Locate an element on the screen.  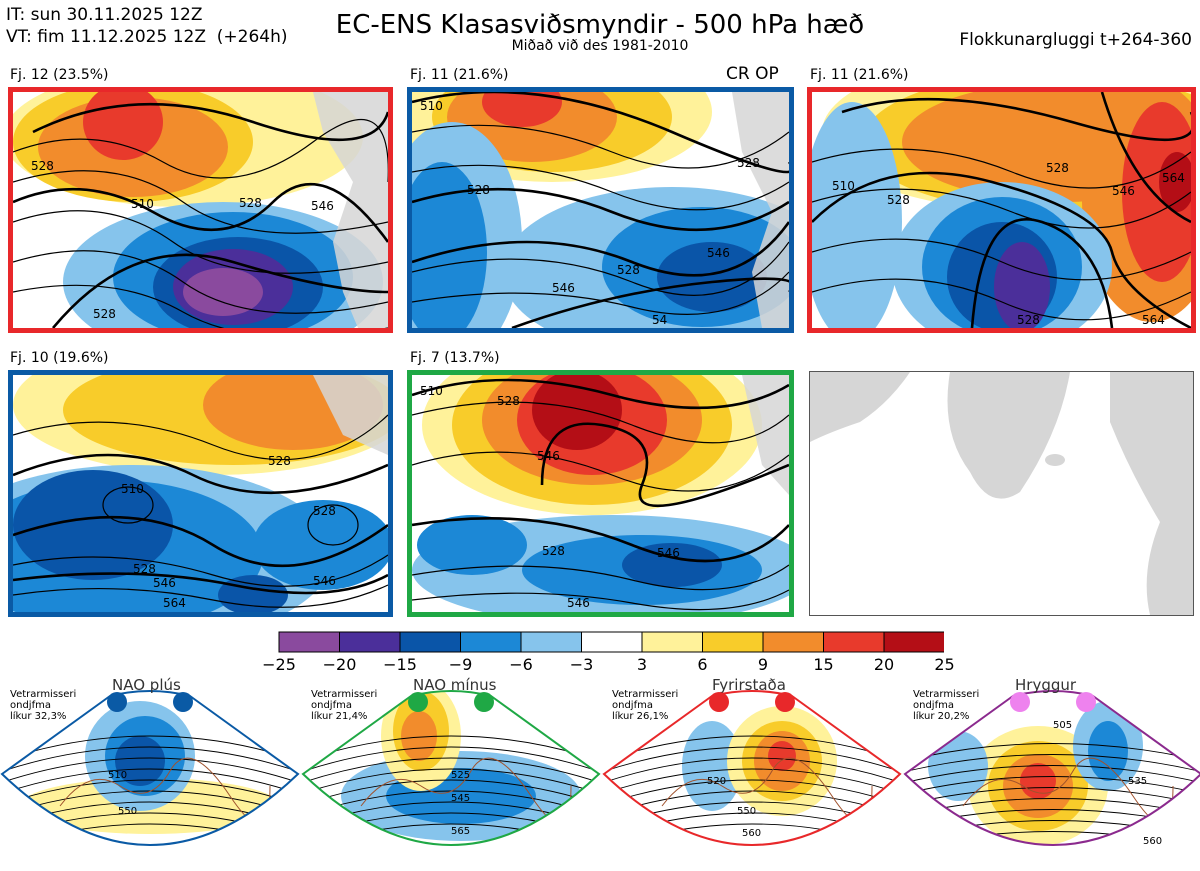
panel-3-label: Fj. 11 (21.6%) is located at coordinates (859, 75).